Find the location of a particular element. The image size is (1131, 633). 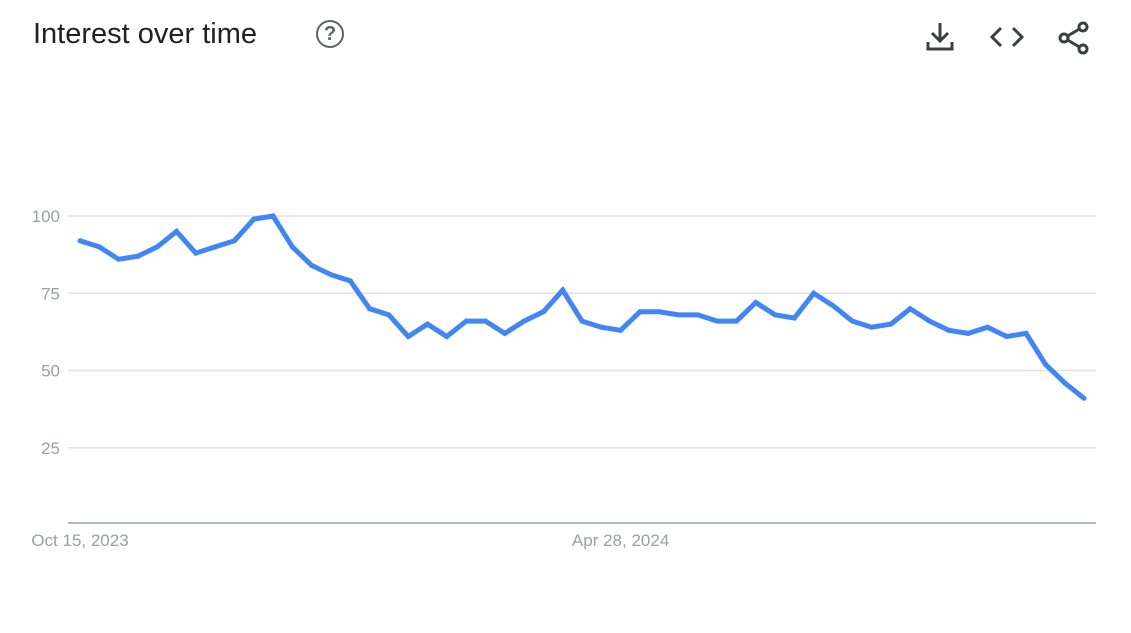

embed-button is located at coordinates (1007, 37).